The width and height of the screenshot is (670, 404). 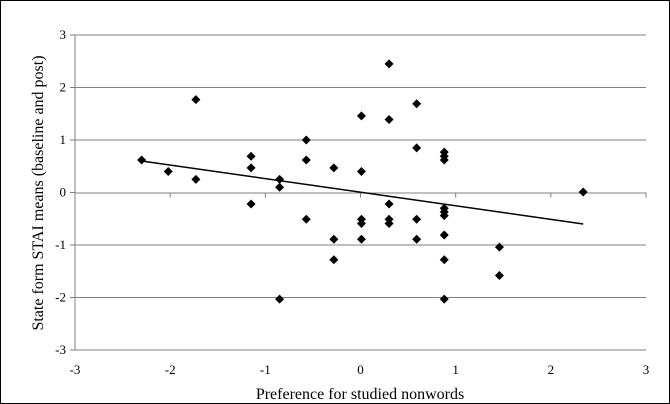 What do you see at coordinates (360, 394) in the screenshot?
I see `x-axis-title: Preference for studied nonwords` at bounding box center [360, 394].